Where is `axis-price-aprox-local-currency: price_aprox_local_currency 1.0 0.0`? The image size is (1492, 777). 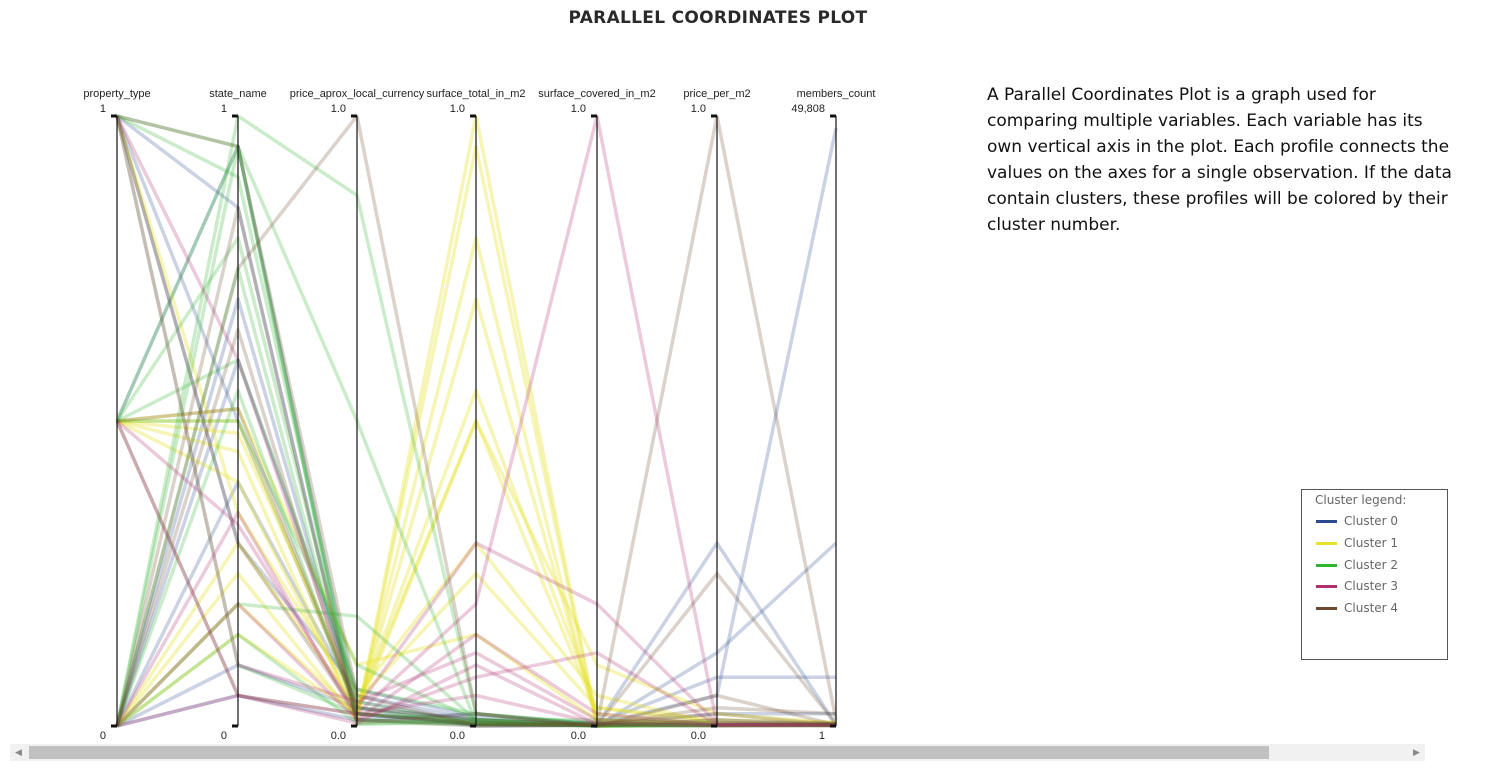 axis-price-aprox-local-currency: price_aprox_local_currency 1.0 0.0 is located at coordinates (357, 415).